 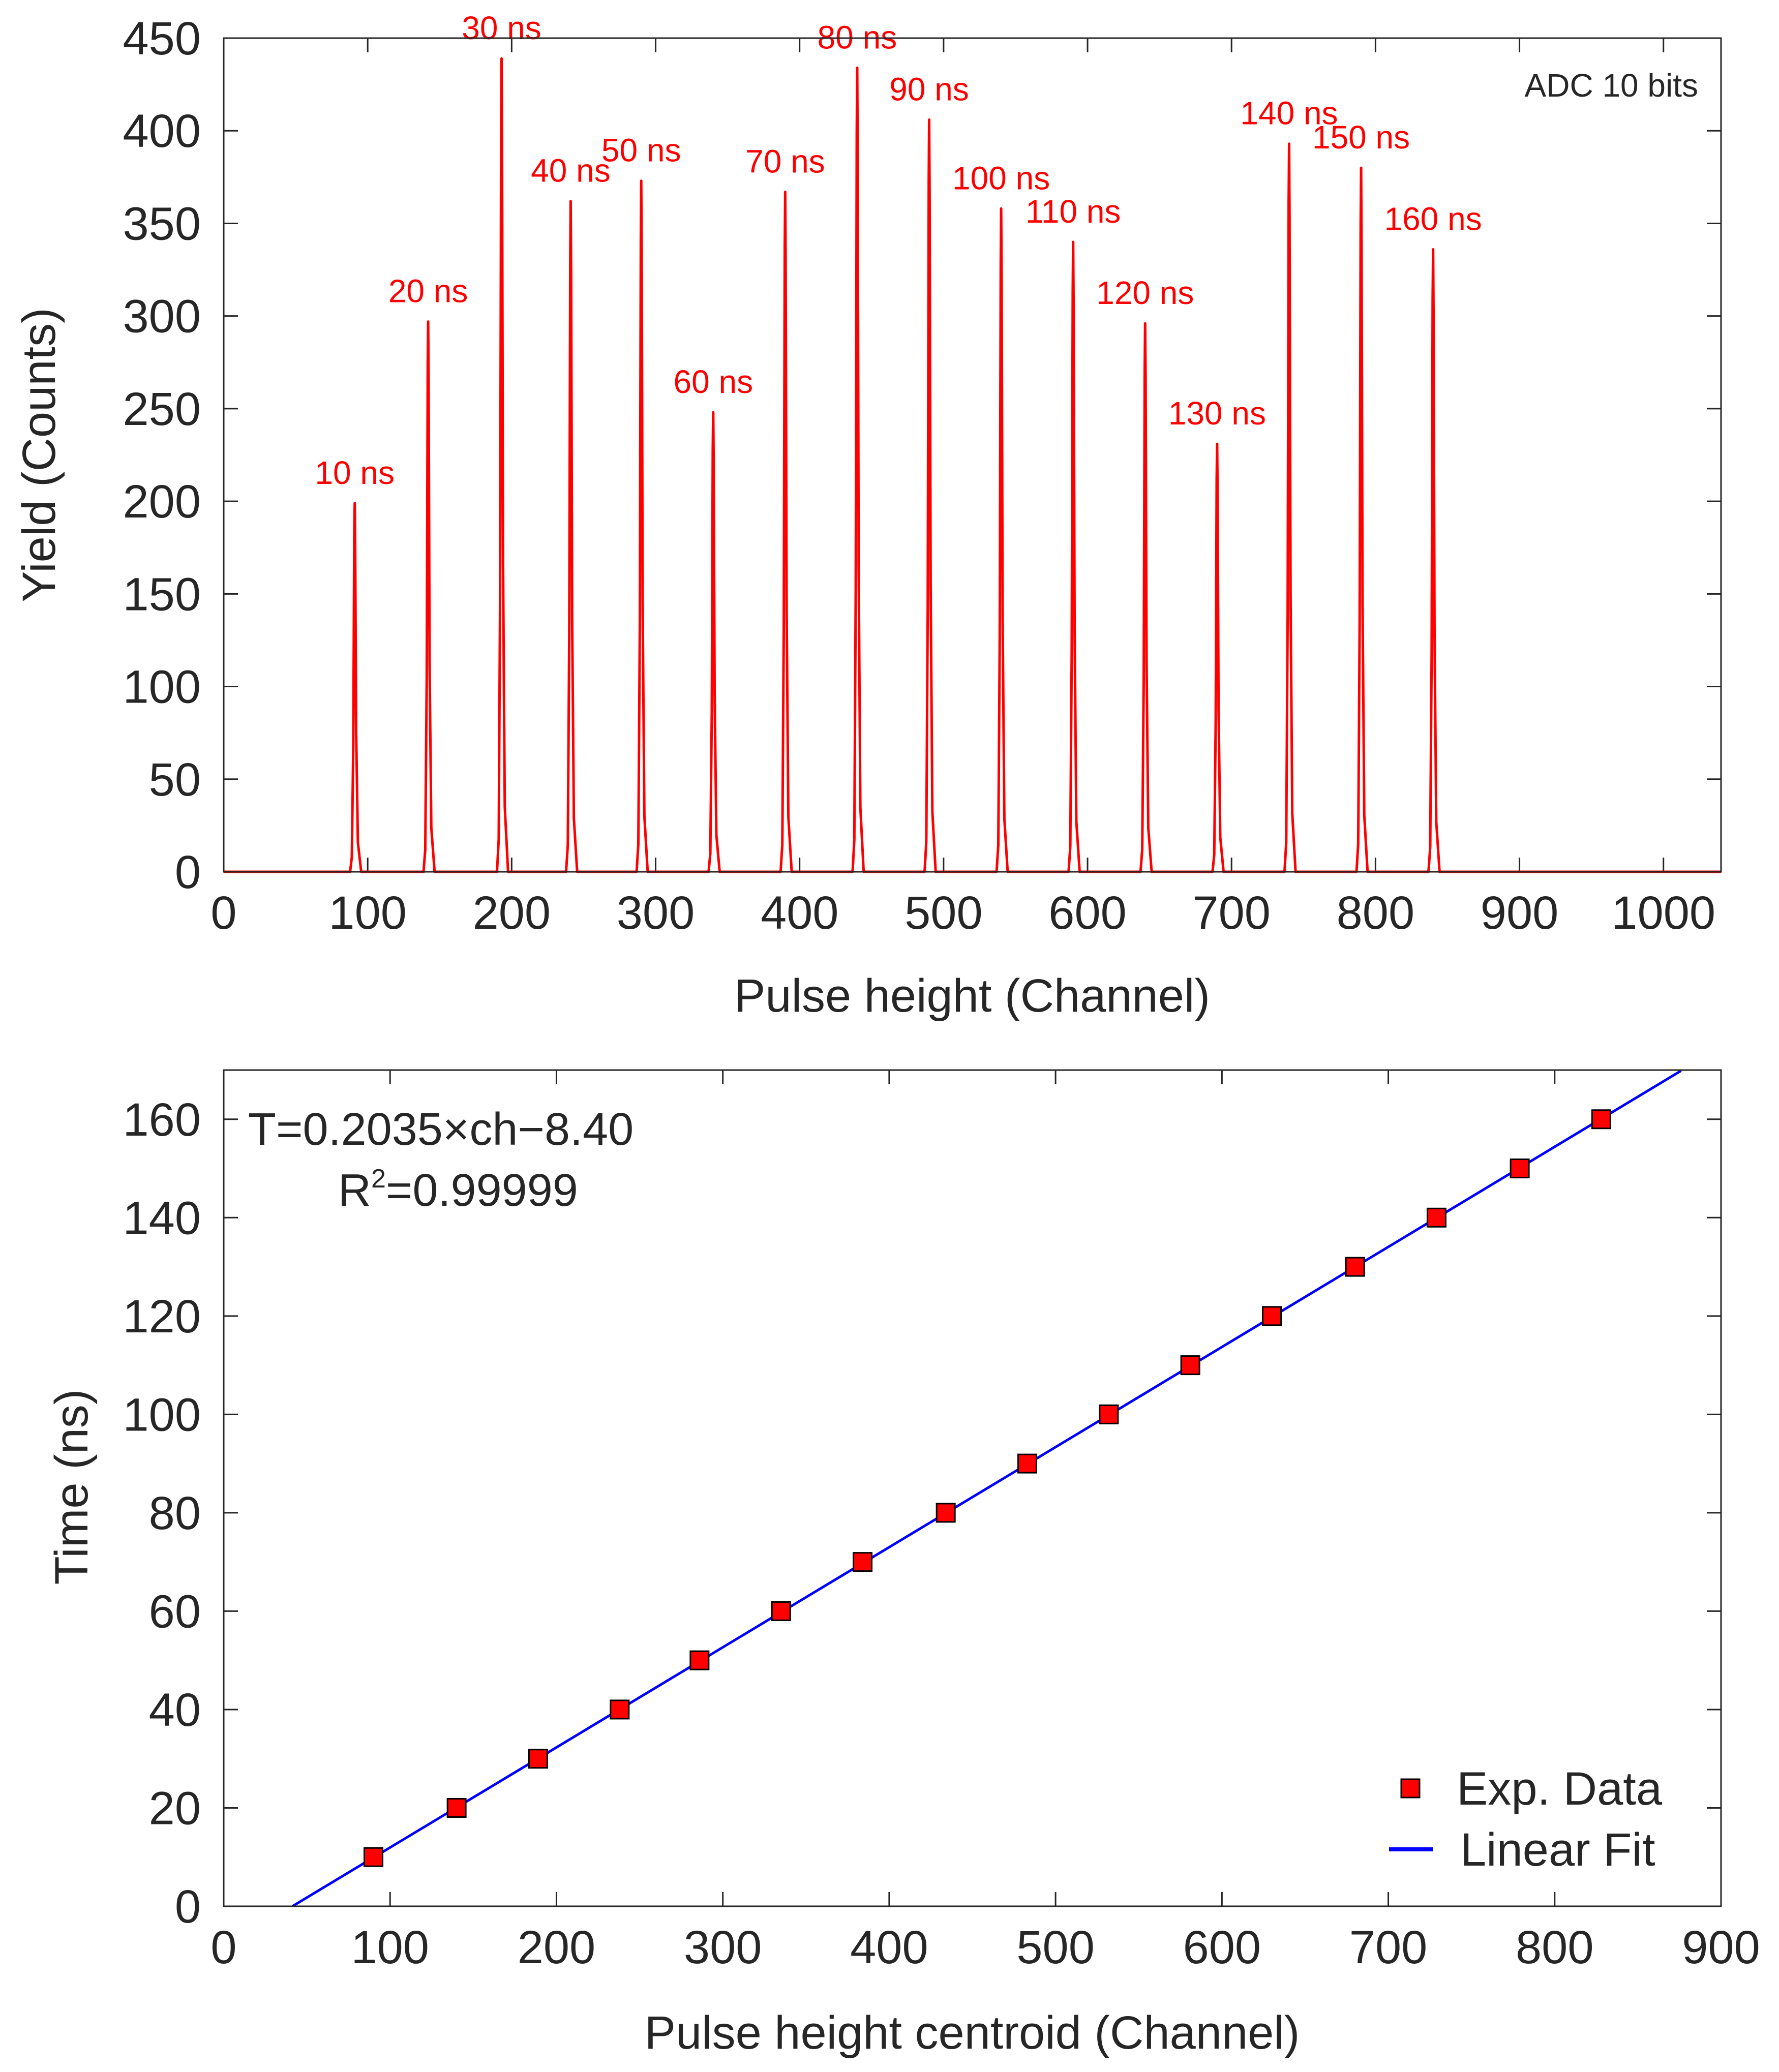 I want to click on bottom-x-tick-label: 500, so click(x=1055, y=1948).